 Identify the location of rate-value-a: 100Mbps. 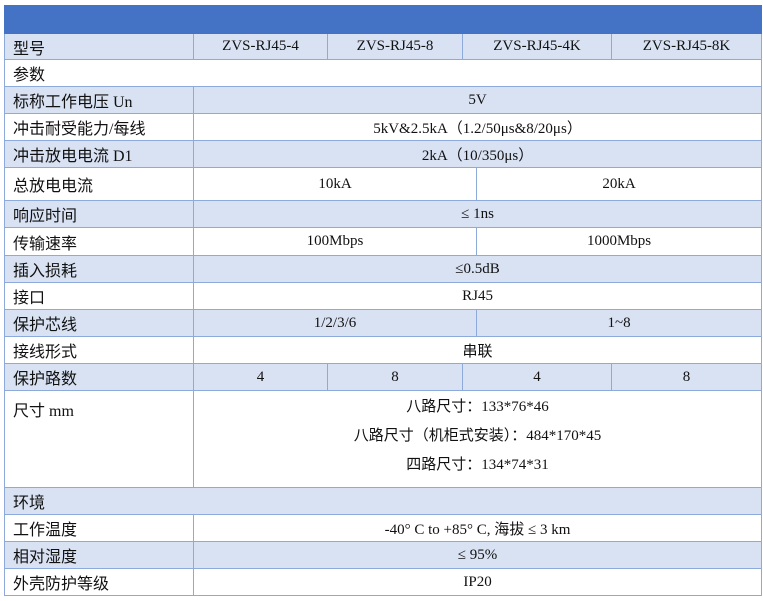
(335, 241).